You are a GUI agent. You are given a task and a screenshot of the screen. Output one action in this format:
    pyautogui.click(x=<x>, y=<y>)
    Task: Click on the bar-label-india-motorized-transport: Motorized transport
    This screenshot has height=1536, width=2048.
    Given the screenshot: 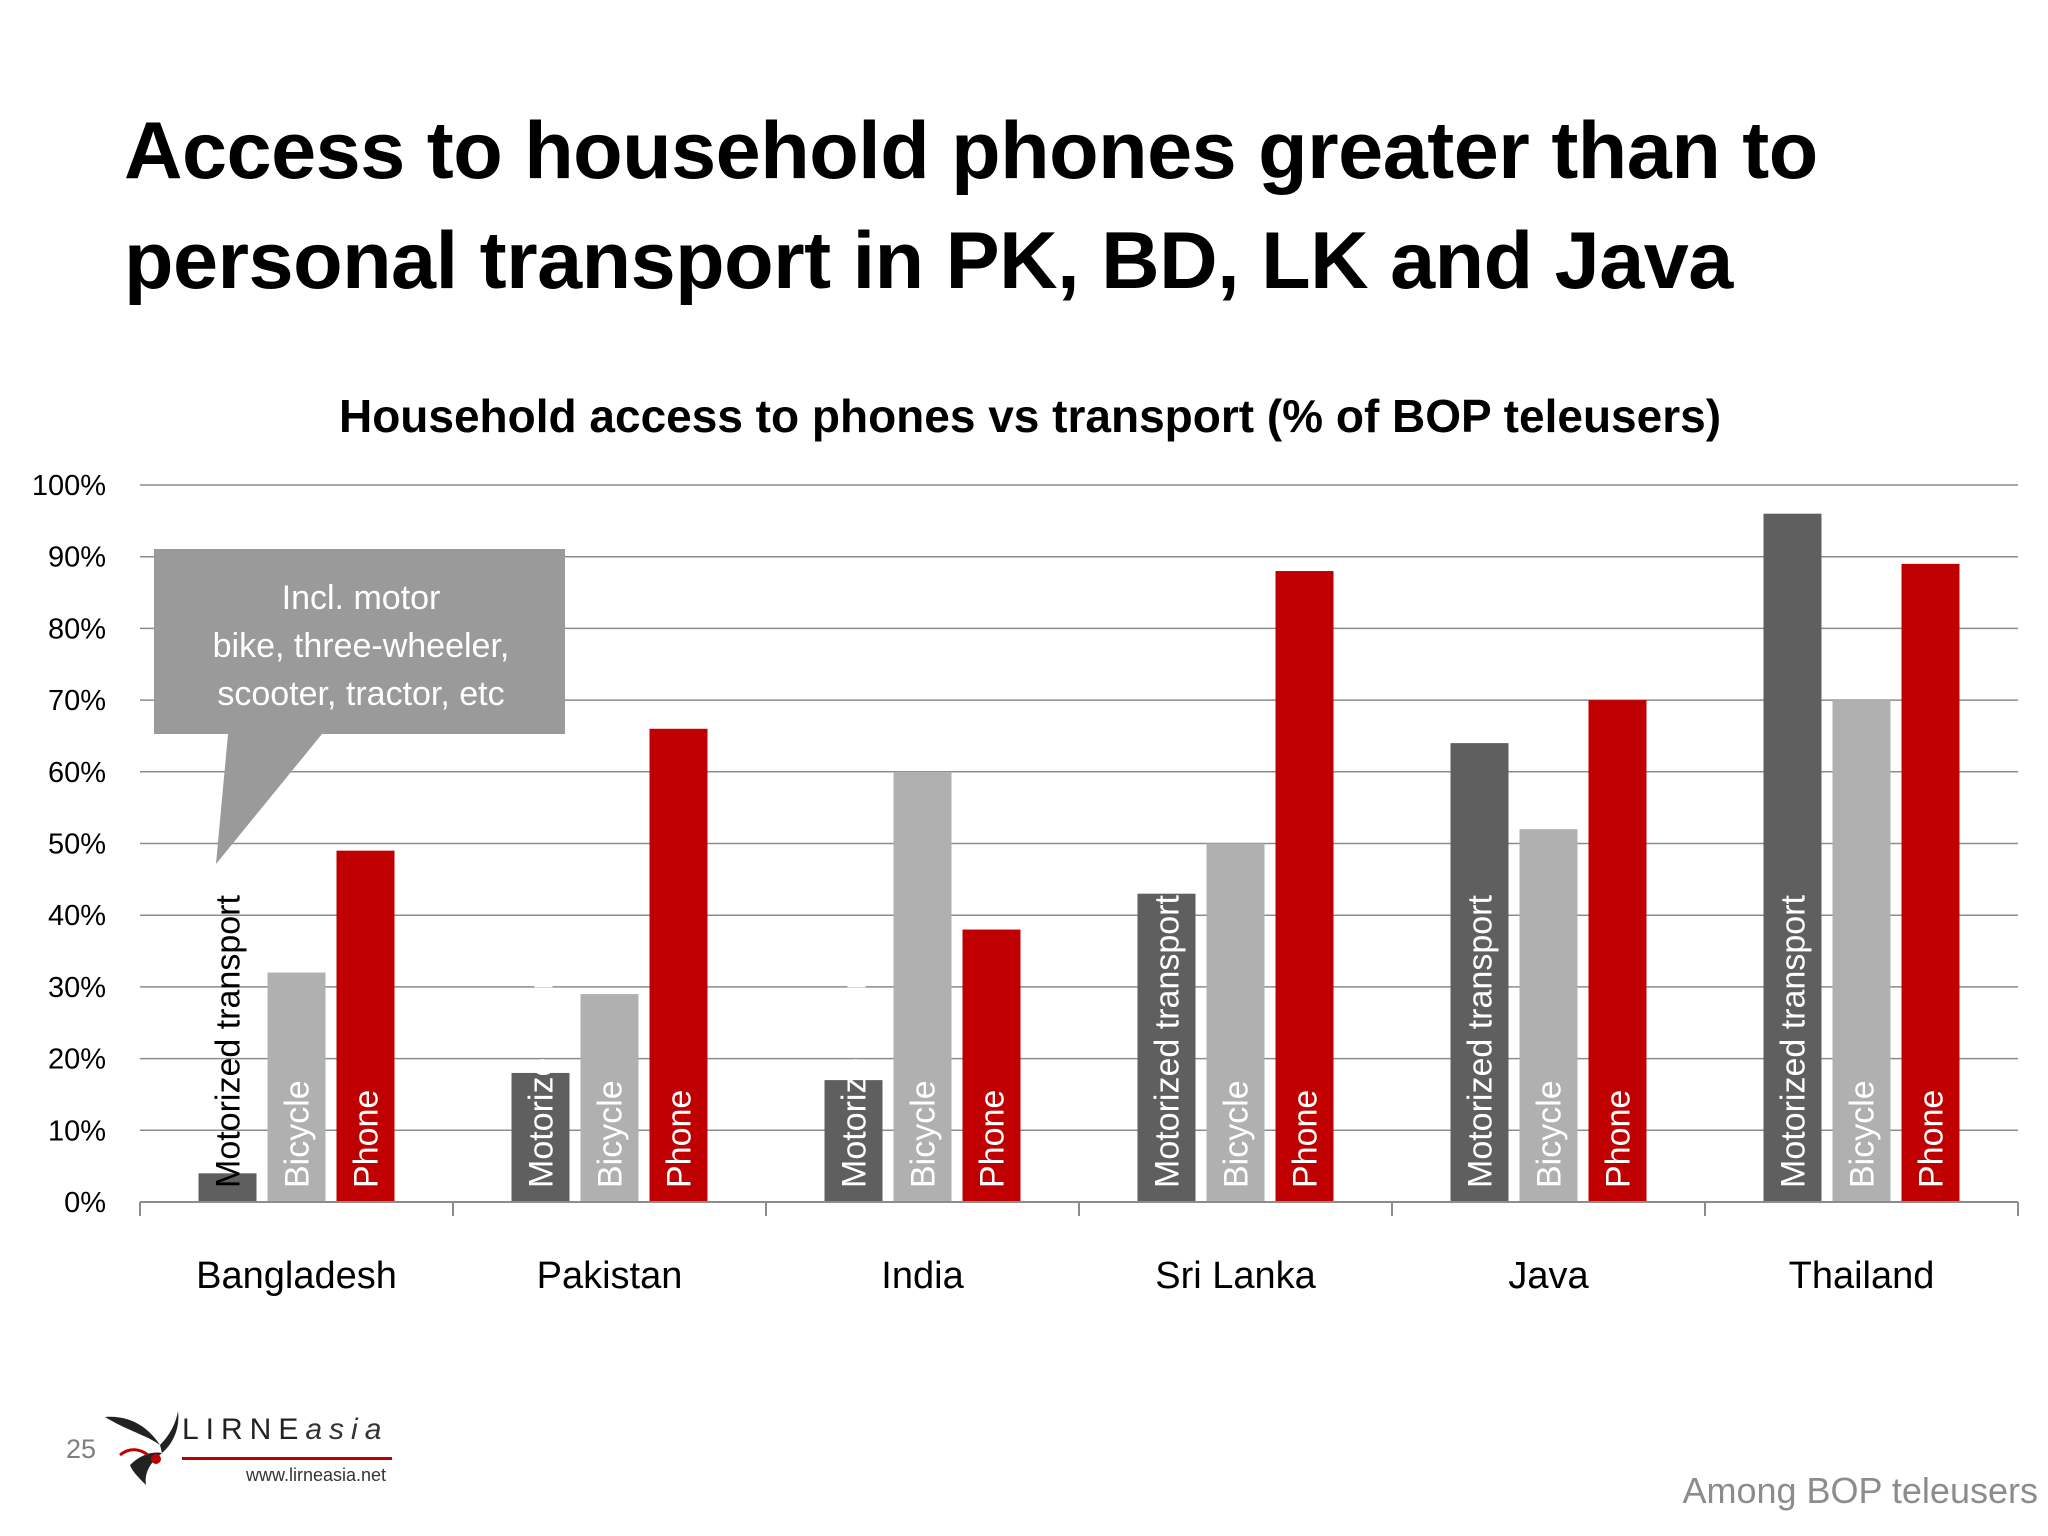 What is the action you would take?
    pyautogui.click(x=855, y=1041)
    